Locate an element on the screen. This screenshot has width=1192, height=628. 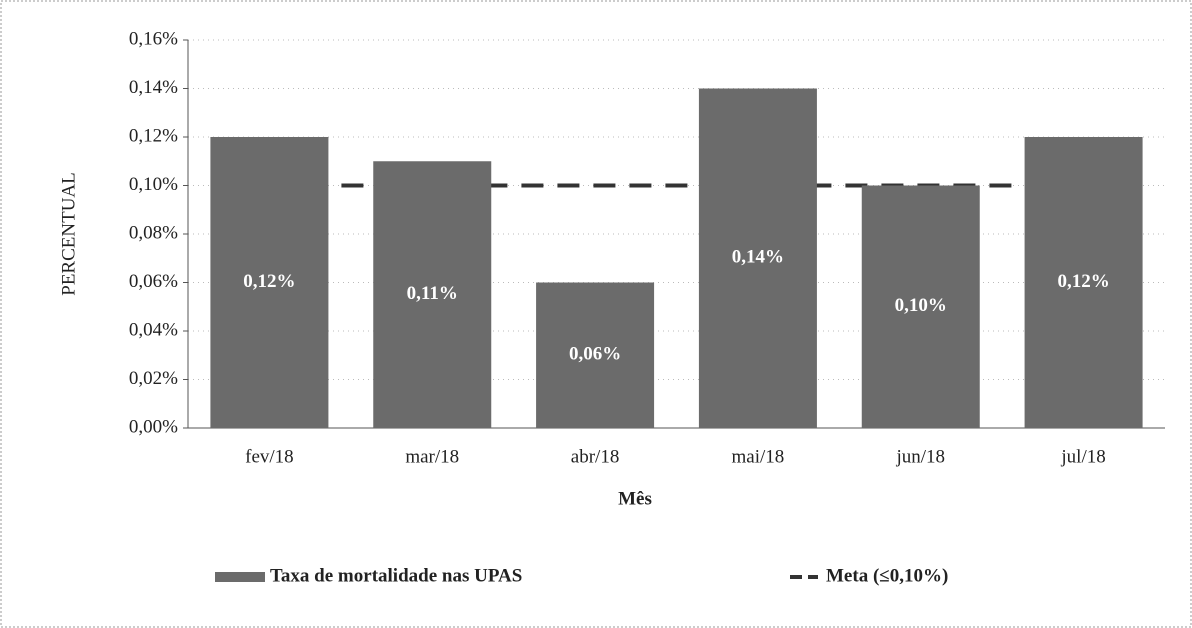
x-tick-label: abr/18 is located at coordinates (595, 456).